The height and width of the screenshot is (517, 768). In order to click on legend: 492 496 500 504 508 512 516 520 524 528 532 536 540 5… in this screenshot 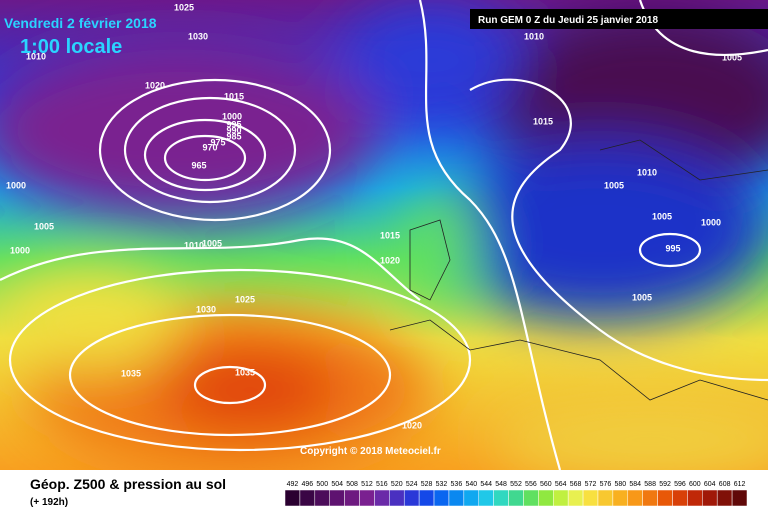, I will do `click(516, 494)`.